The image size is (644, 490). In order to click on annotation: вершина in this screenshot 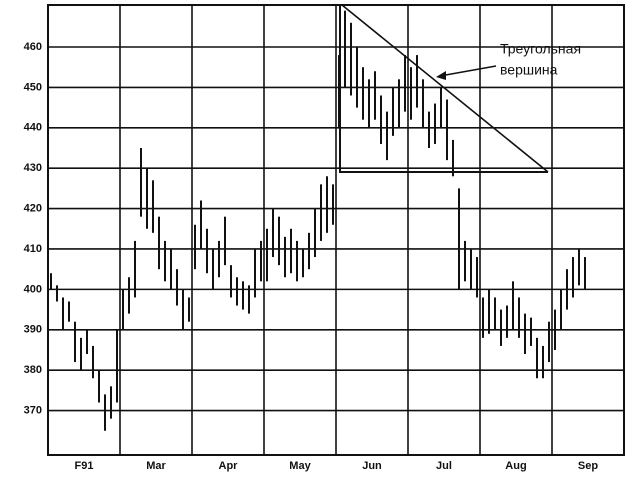, I will do `click(529, 70)`.